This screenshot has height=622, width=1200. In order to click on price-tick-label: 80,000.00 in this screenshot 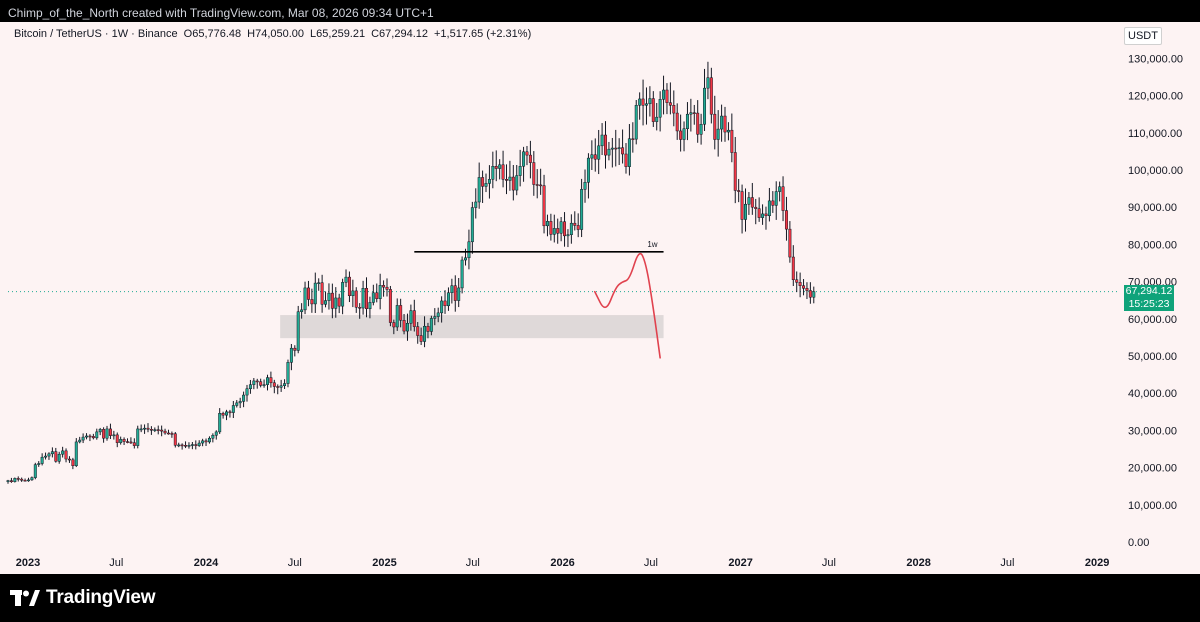, I will do `click(1152, 245)`.